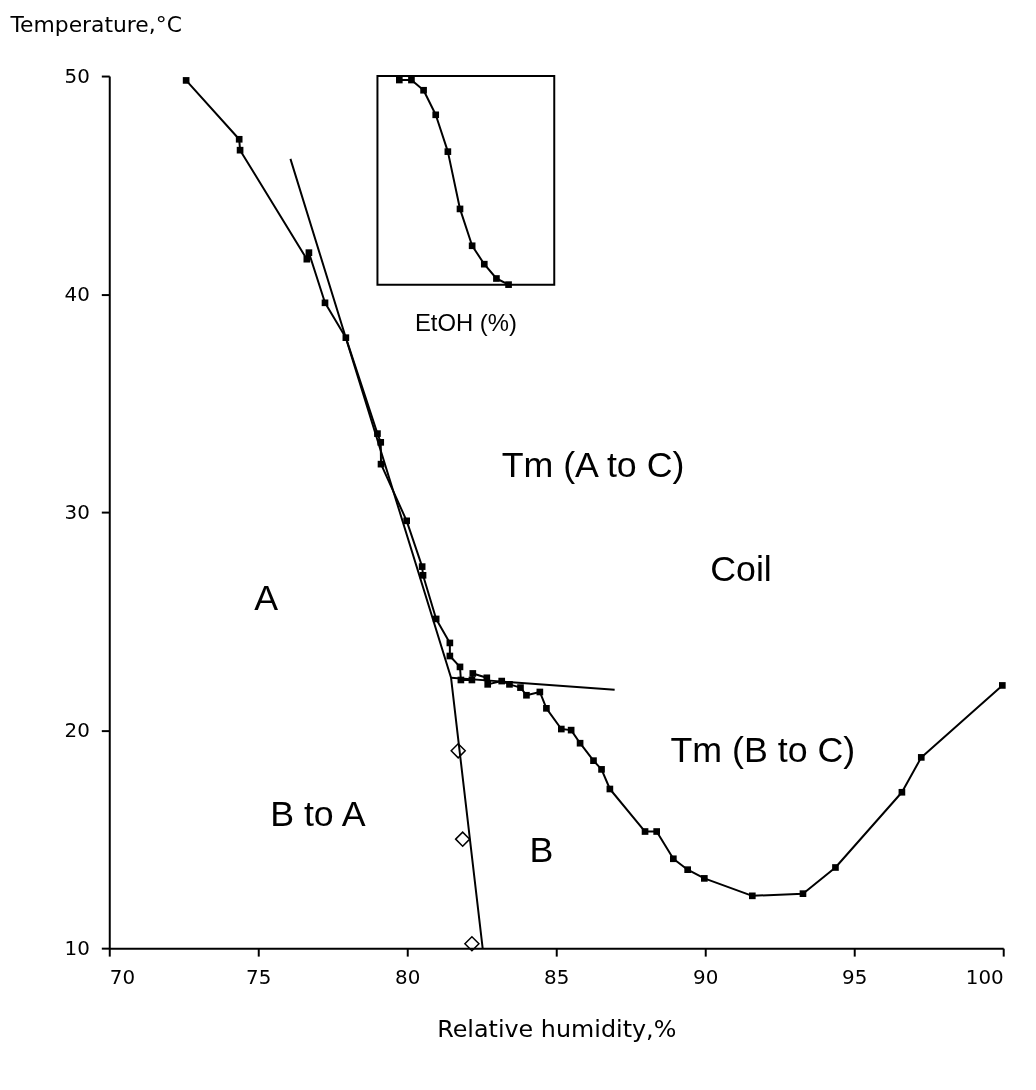 This screenshot has height=1090, width=1036. I want to click on x-tick-label: 70, so click(122, 978).